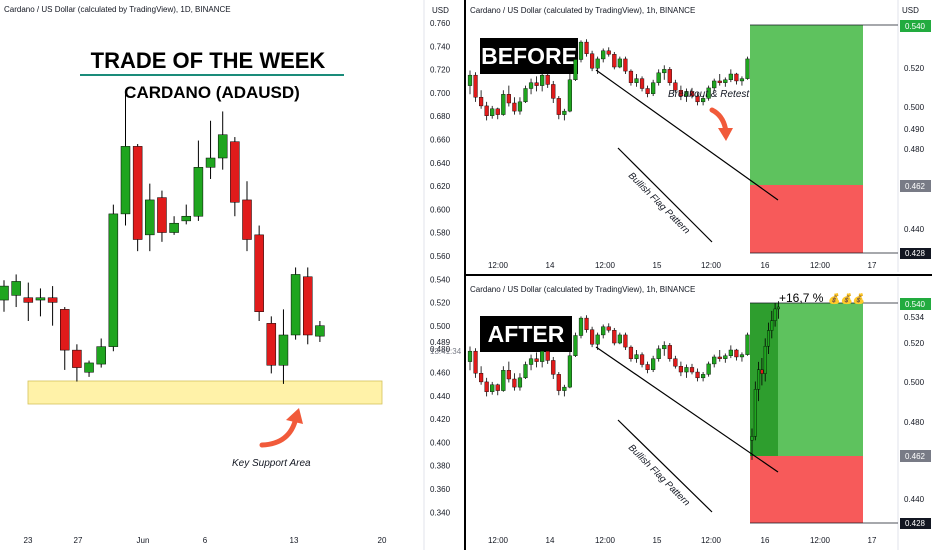 This screenshot has width=932, height=555. What do you see at coordinates (765, 540) in the screenshot?
I see `right-x-tick: 16` at bounding box center [765, 540].